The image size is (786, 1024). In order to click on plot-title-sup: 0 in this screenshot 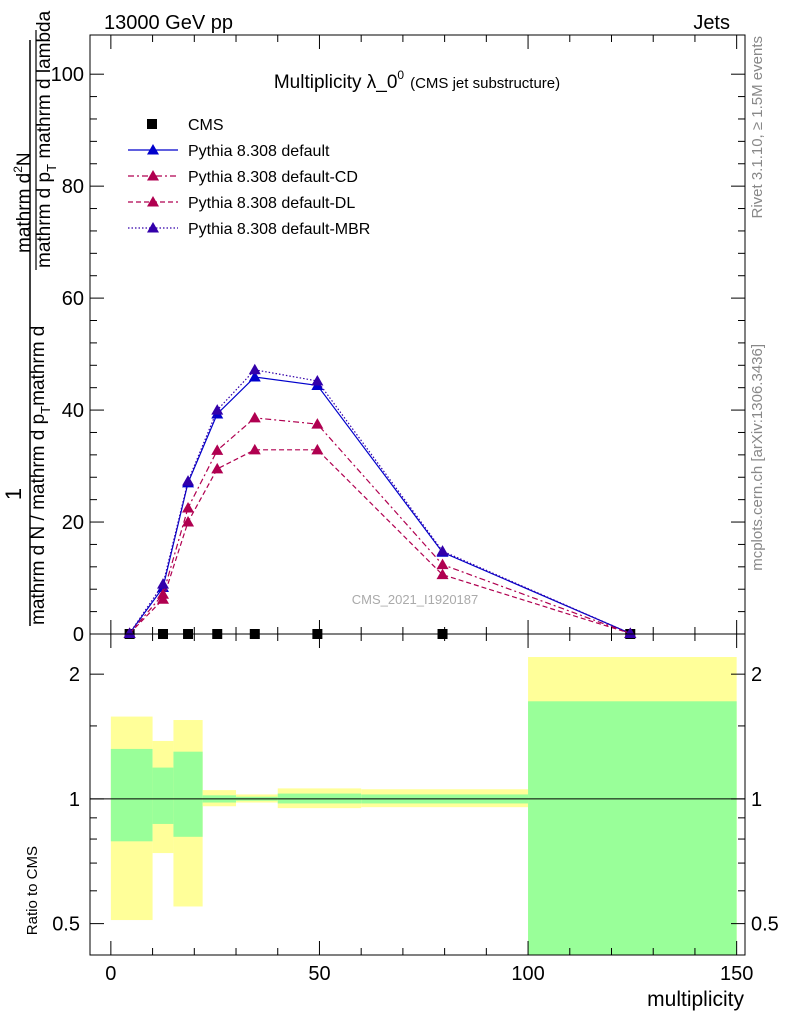, I will do `click(400, 75)`.